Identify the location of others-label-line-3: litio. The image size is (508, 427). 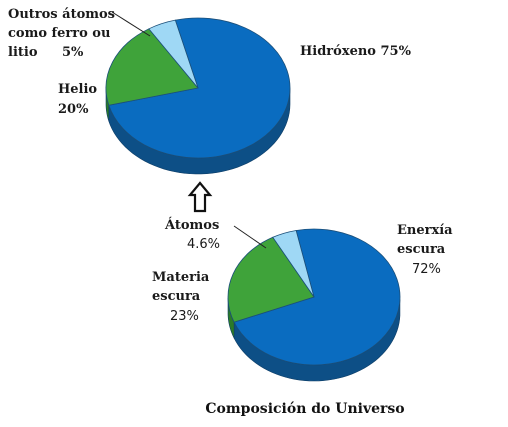
(23, 52).